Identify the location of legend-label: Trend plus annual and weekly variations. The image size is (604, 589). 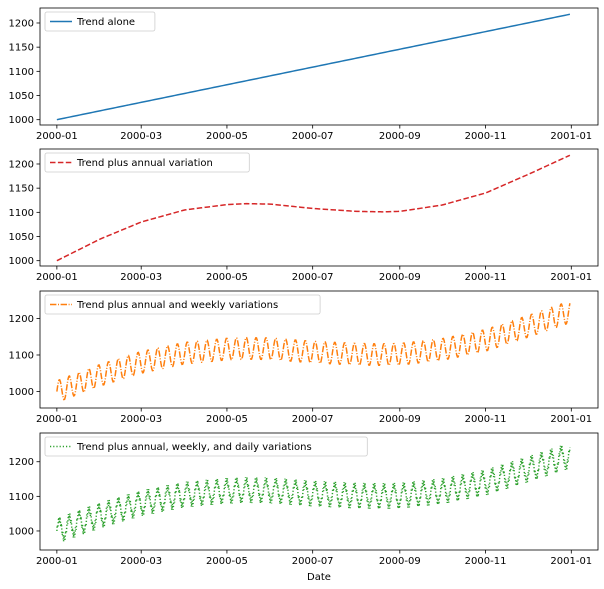
(177, 305).